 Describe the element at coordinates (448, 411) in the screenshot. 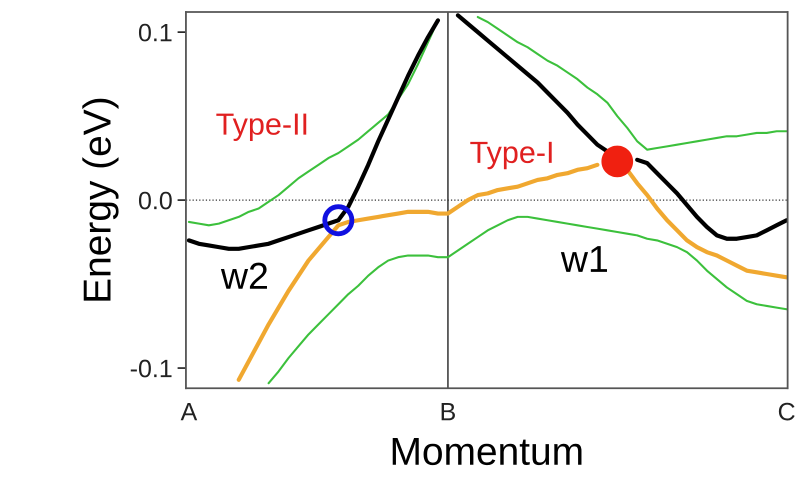

I see `x-tick-label: B` at that location.